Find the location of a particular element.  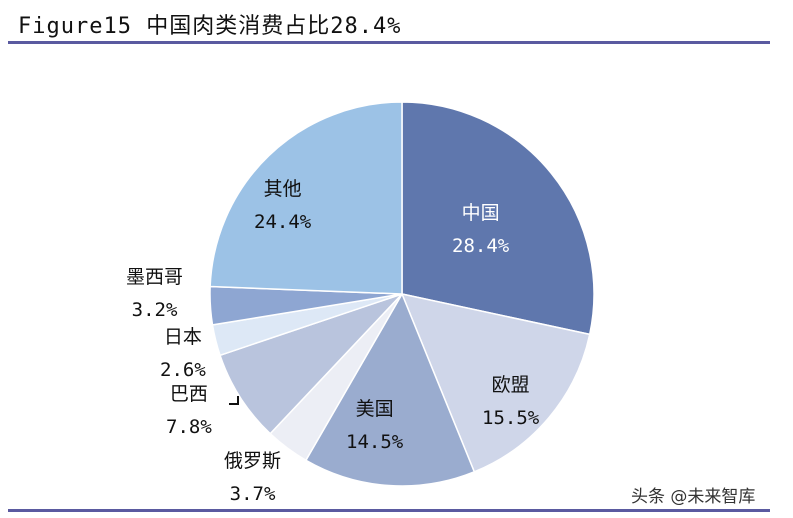

slice-label-russia: 俄罗斯 3.7% is located at coordinates (252, 478).